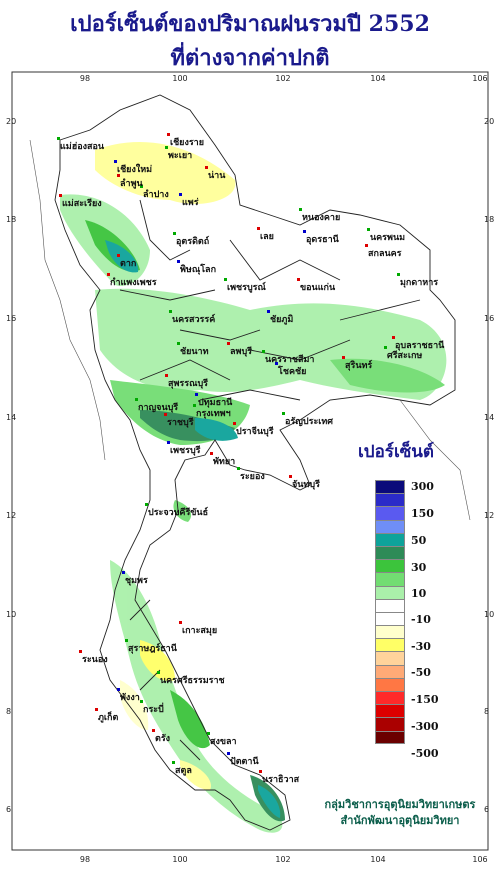  I want to click on place-label: ลพบุรี, so click(241, 351).